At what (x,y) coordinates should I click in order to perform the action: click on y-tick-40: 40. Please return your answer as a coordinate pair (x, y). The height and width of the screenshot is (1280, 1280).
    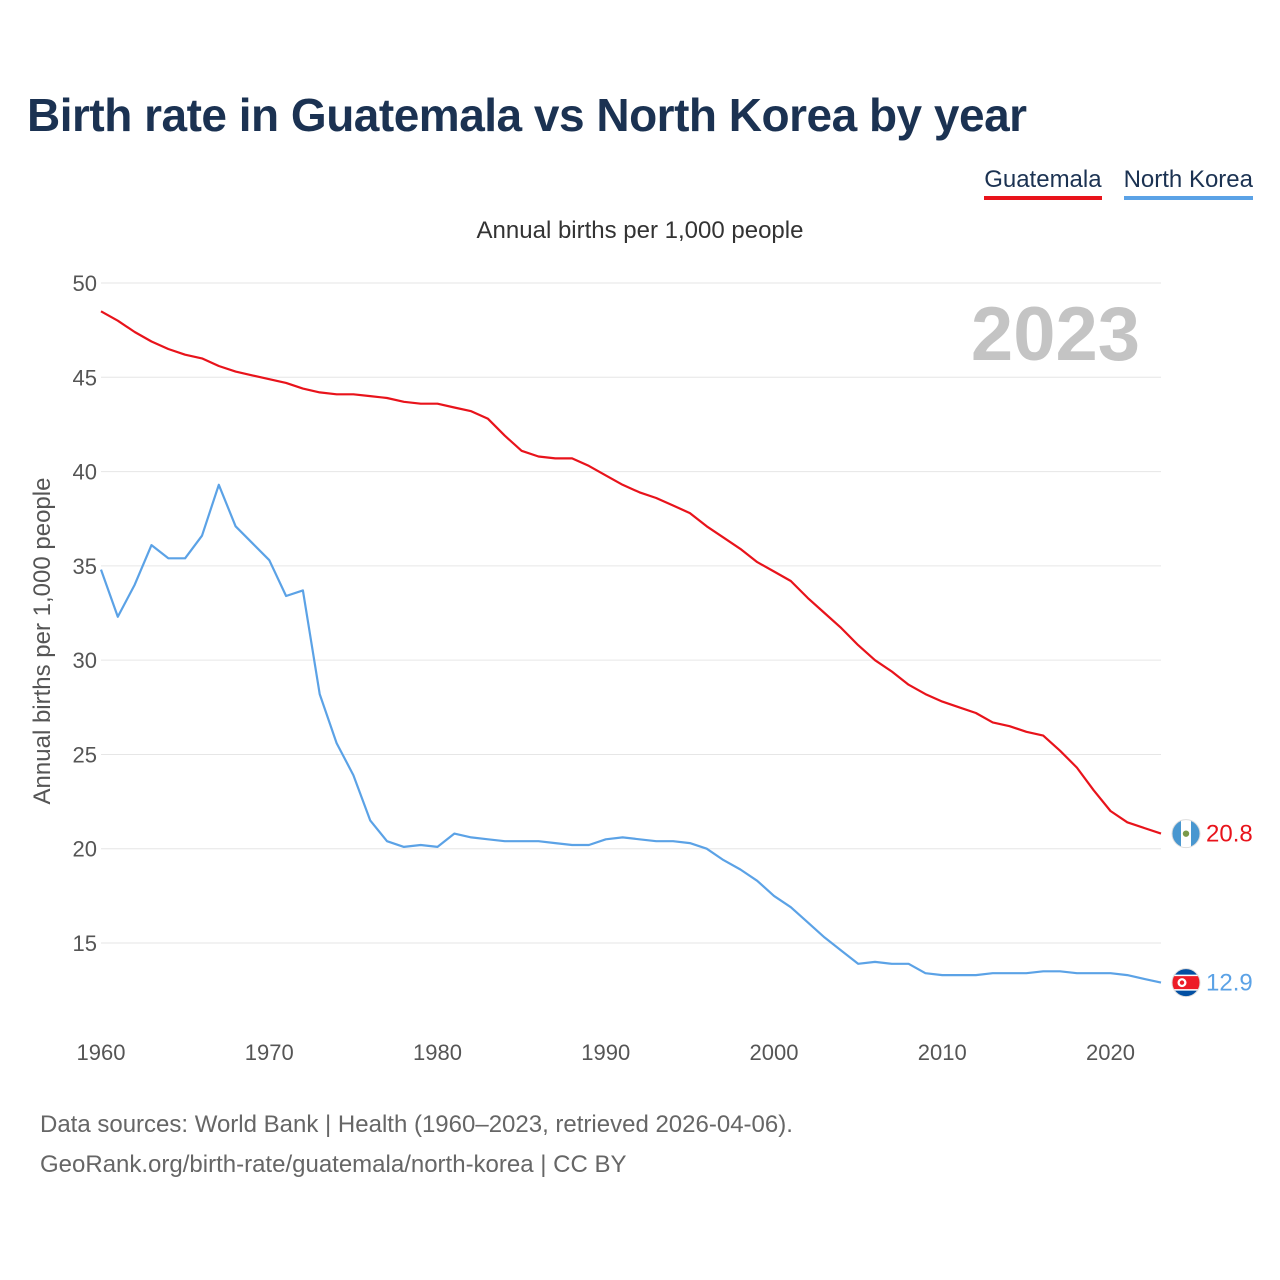
    Looking at the image, I should click on (85, 472).